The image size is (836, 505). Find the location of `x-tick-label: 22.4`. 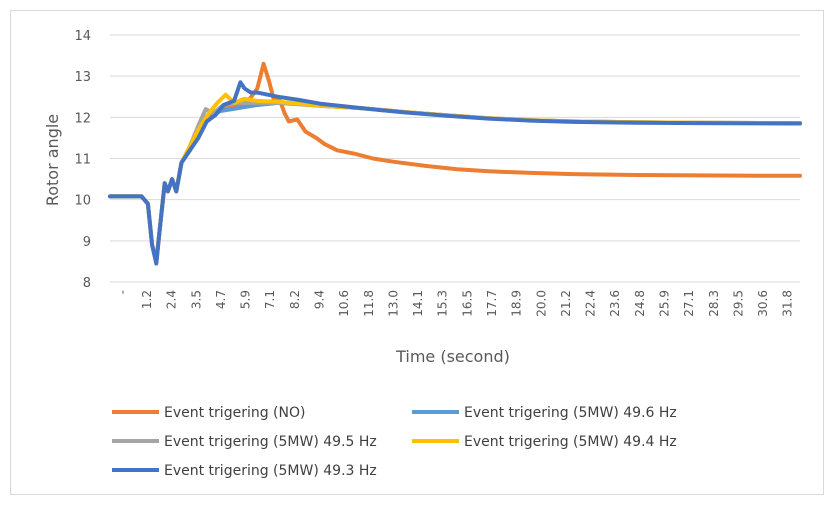

x-tick-label: 22.4 is located at coordinates (591, 303).